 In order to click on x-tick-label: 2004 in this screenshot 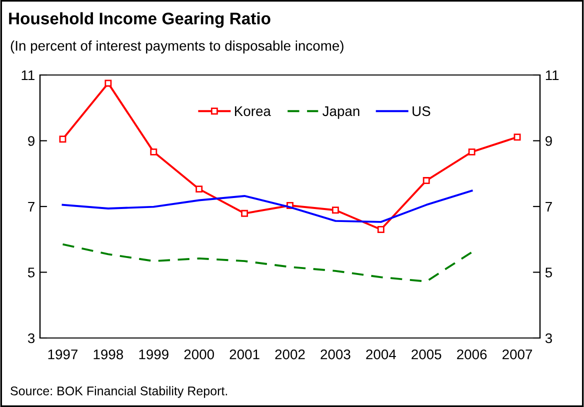, I will do `click(381, 354)`.